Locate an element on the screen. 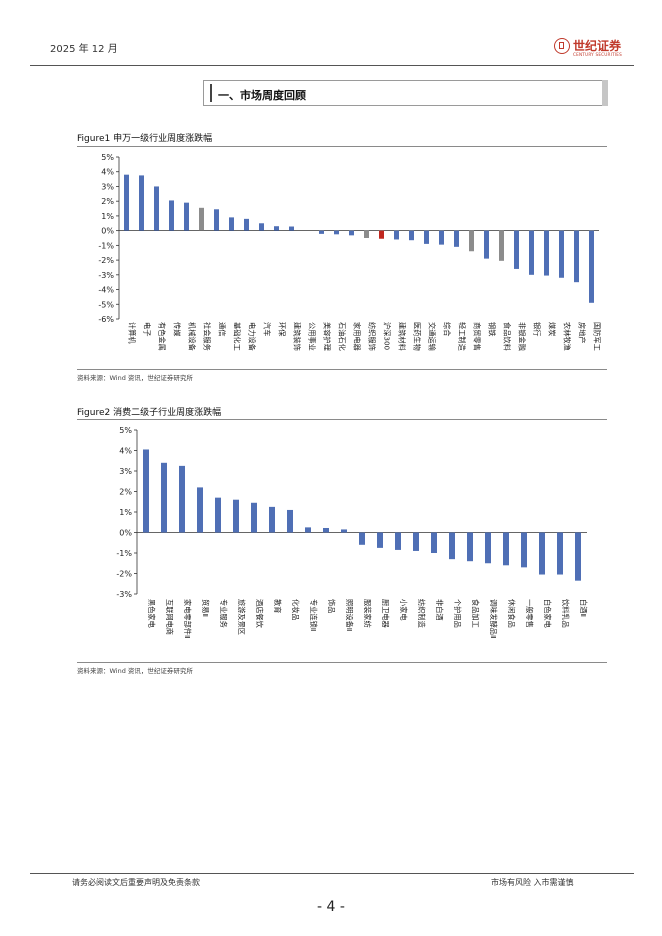 Image resolution: width=662 pixels, height=936 pixels. company-logo: 世纪证券 CENTURY SECURITIES is located at coordinates (594, 48).